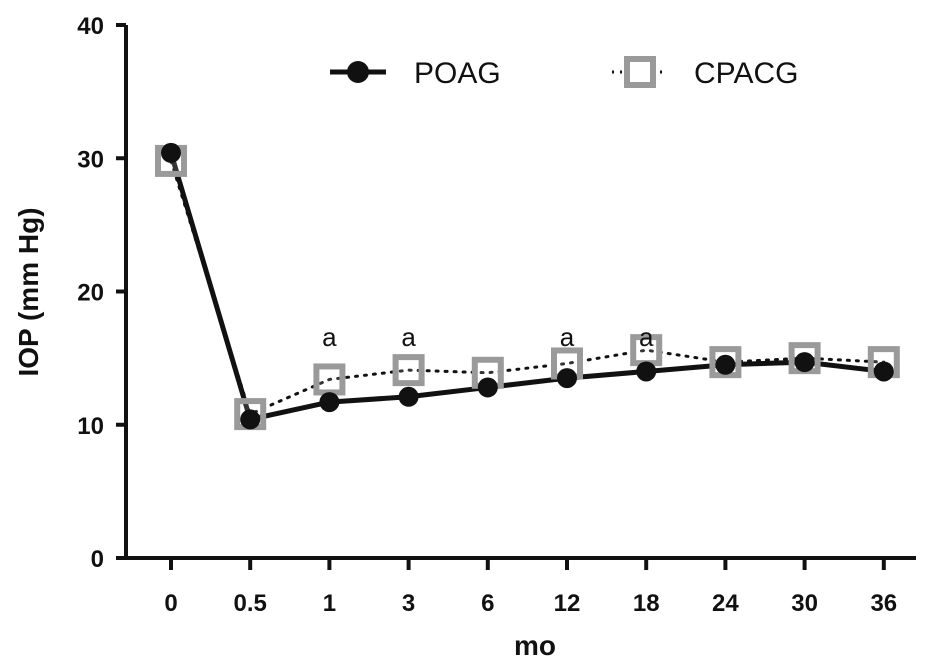 This screenshot has width=946, height=672. Describe the element at coordinates (457, 73) in the screenshot. I see `legend-poag-label: POAG` at that location.